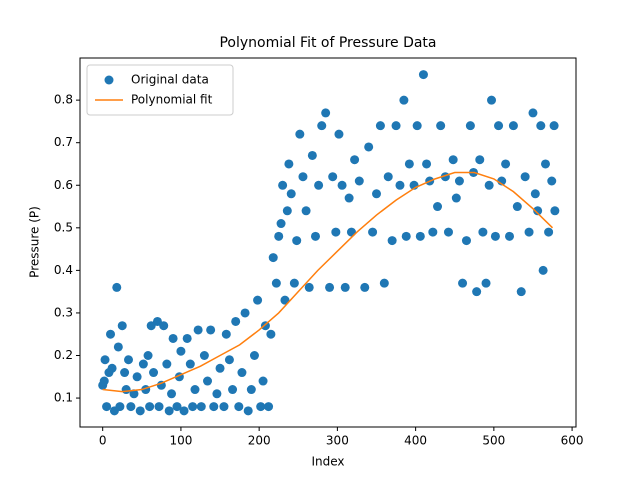  I want to click on chart-title: Polynomial Fit of Pressure Data, so click(327, 43).